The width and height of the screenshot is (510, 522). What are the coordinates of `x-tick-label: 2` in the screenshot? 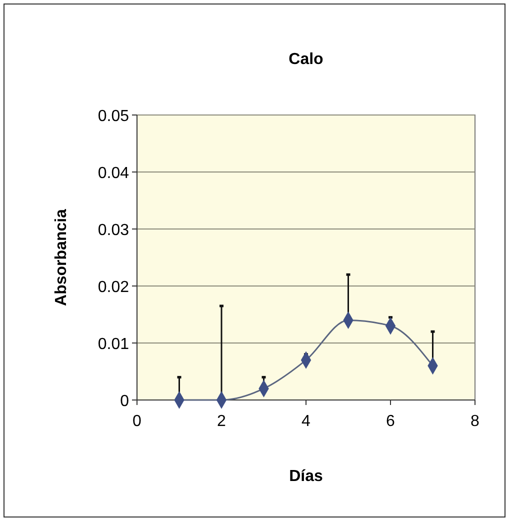 It's located at (221, 421).